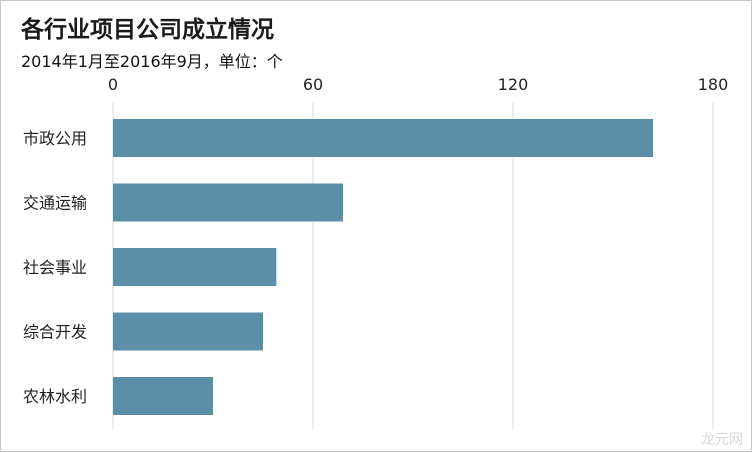  Describe the element at coordinates (313, 84) in the screenshot. I see `x-tick-label: 60` at that location.